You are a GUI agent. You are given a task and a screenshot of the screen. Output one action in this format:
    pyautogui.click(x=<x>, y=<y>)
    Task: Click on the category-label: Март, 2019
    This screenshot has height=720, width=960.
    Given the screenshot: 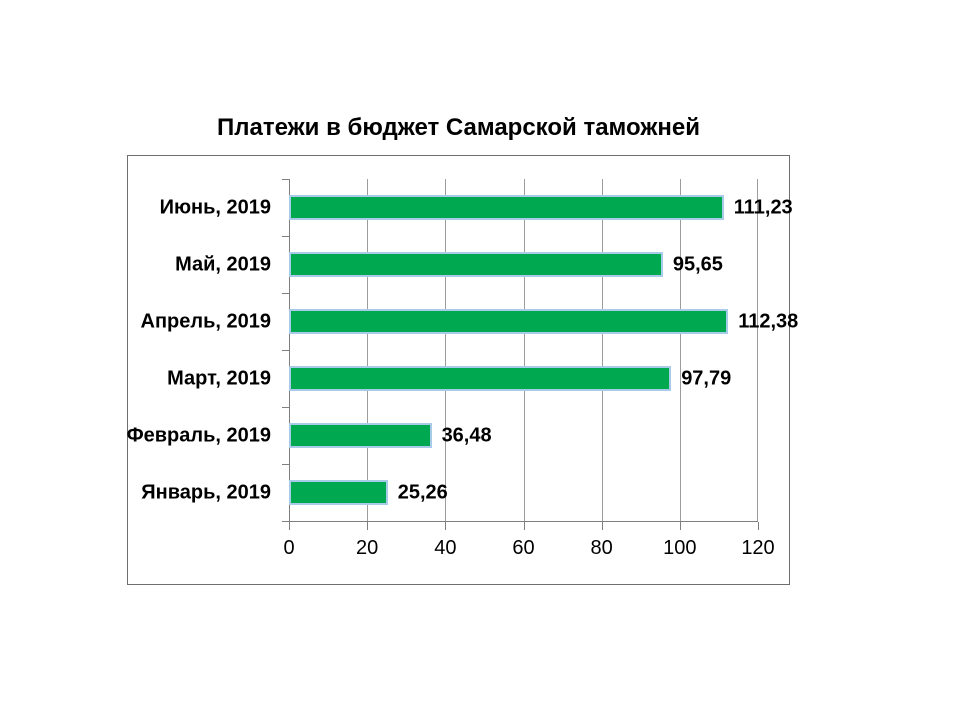 What is the action you would take?
    pyautogui.click(x=219, y=378)
    